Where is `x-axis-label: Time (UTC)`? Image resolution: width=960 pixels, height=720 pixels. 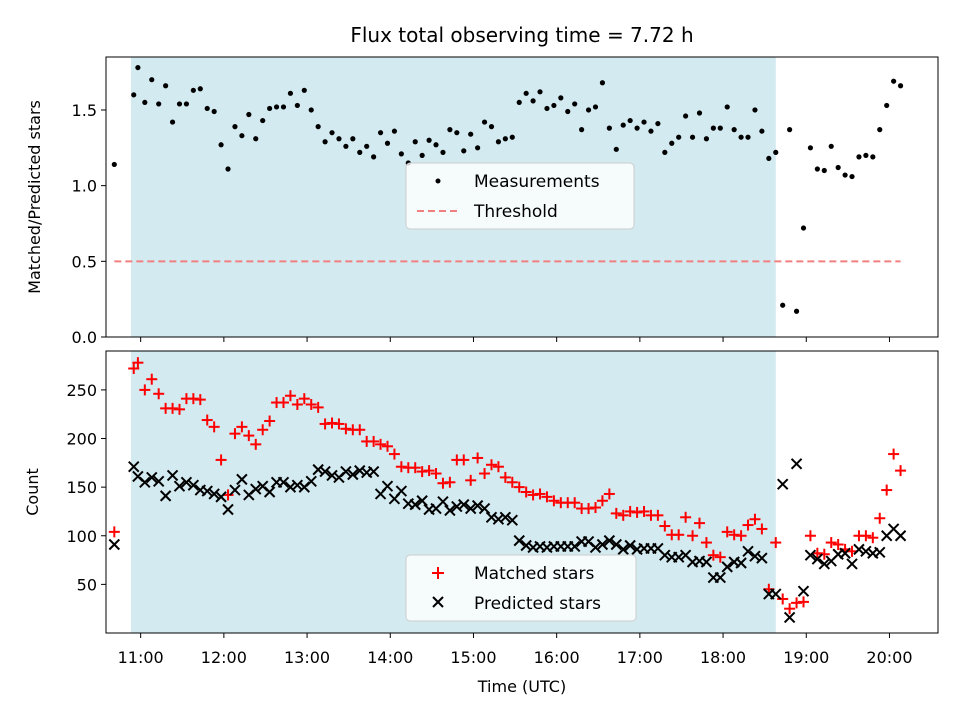
x-axis-label: Time (UTC) is located at coordinates (521, 686).